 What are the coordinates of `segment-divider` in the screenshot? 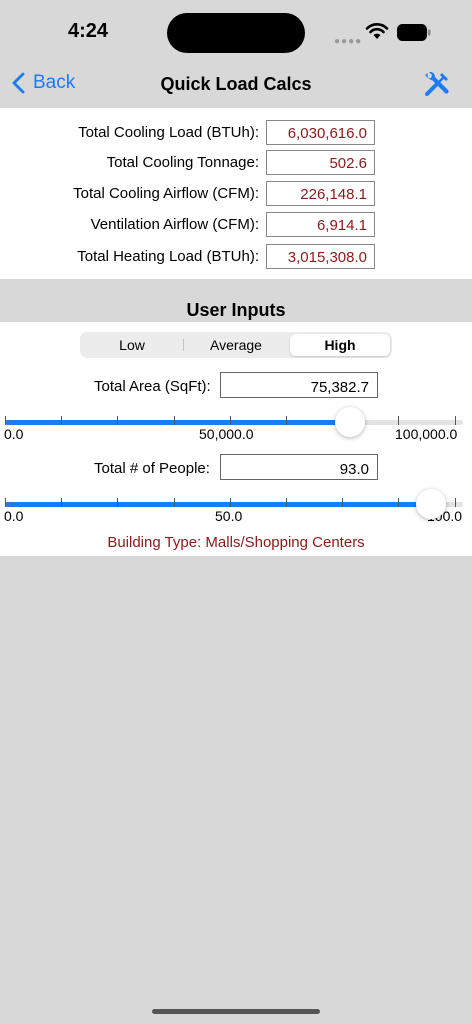 It's located at (183, 345).